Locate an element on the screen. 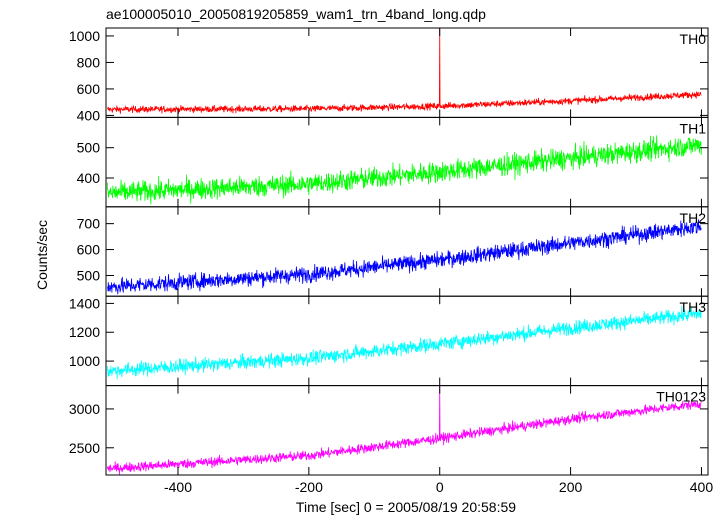  y-tick-label: 3000 is located at coordinates (84, 409).